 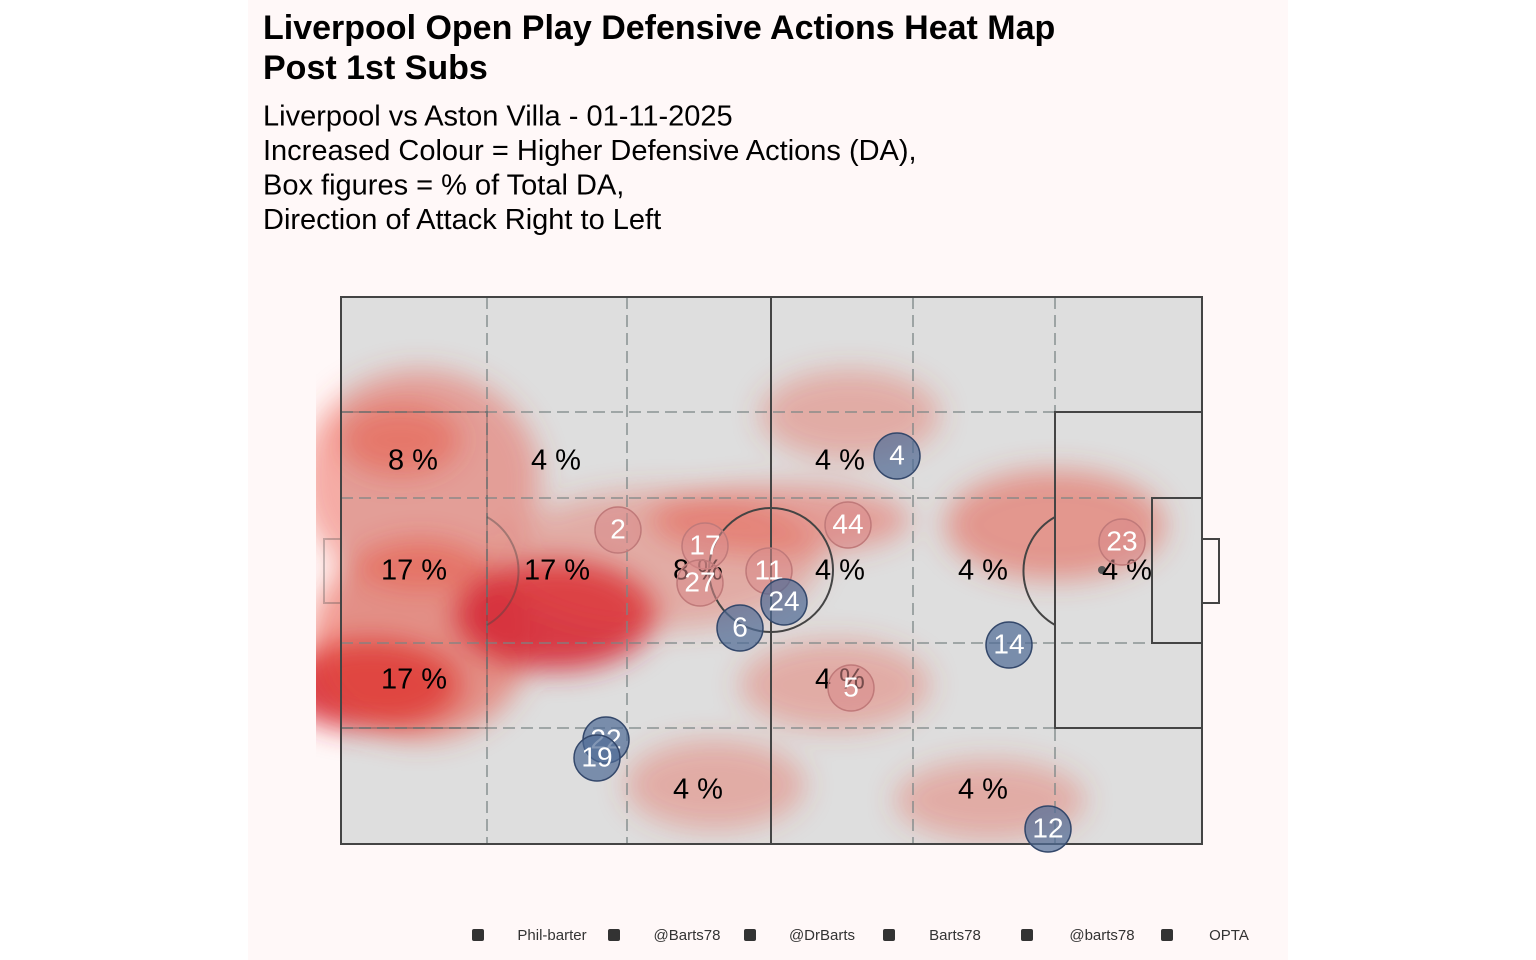 I want to click on credit: OPTA, so click(x=1229, y=935).